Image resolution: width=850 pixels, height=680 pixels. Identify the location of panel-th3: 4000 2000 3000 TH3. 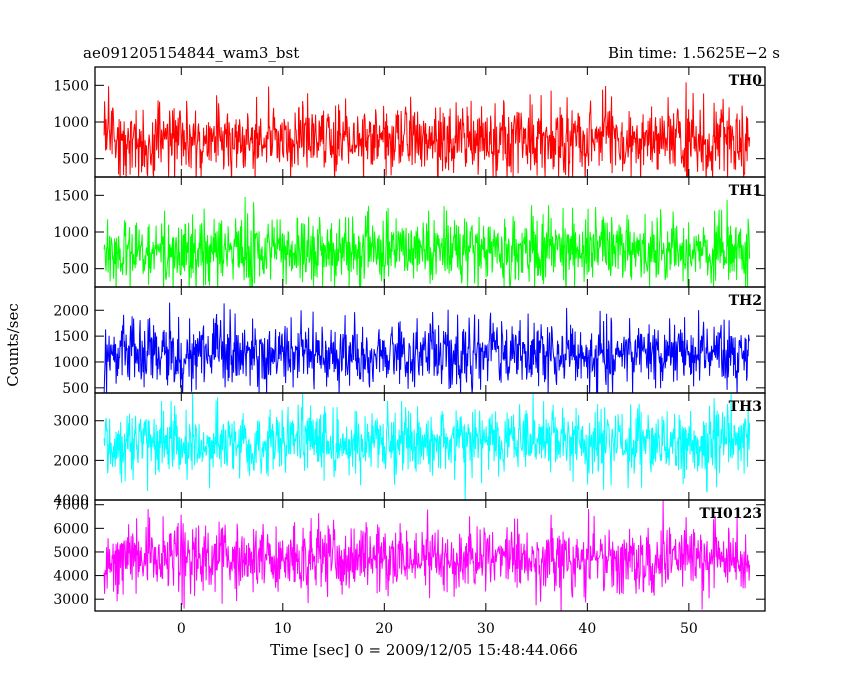
(409, 450).